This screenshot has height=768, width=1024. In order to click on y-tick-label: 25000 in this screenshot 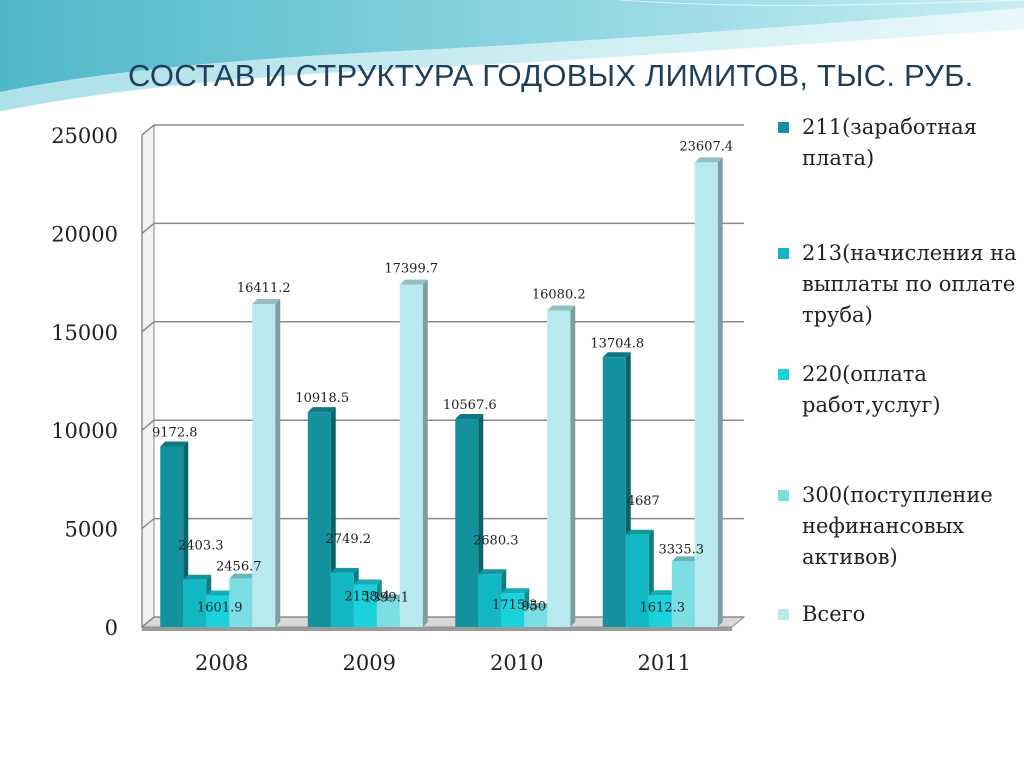, I will do `click(84, 136)`.